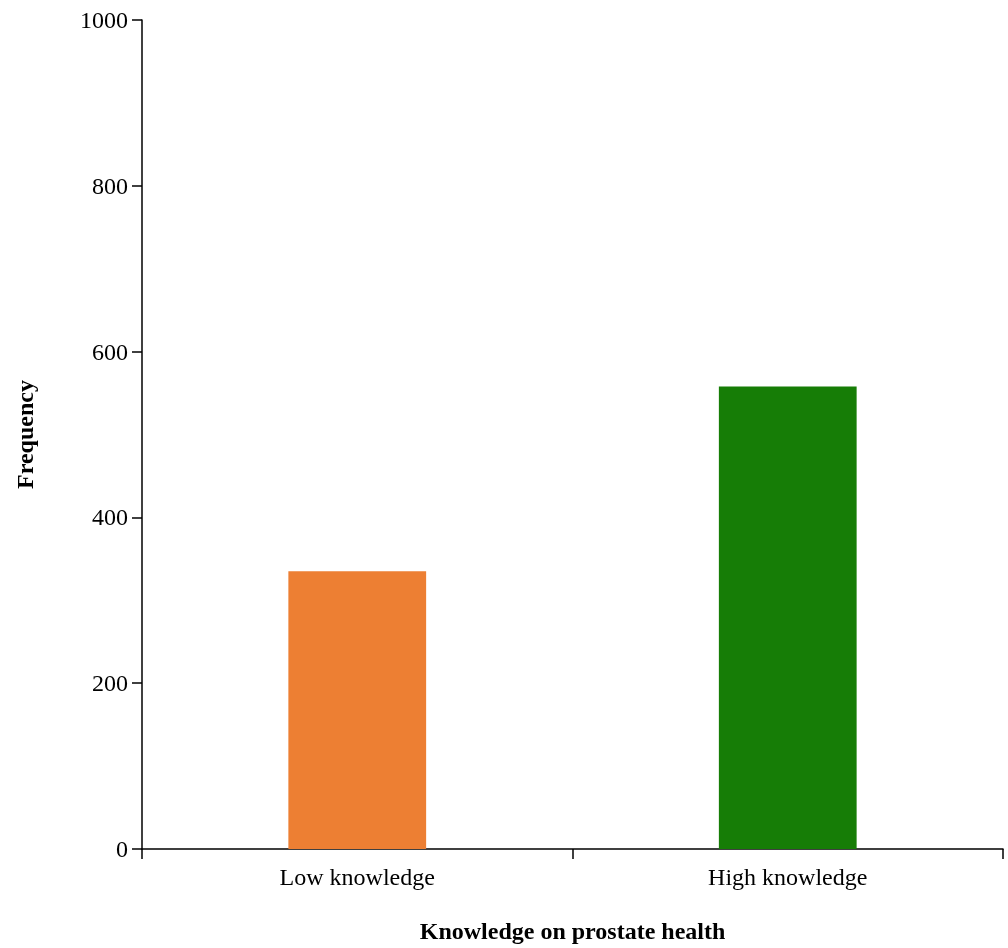 Image resolution: width=1008 pixels, height=948 pixels. Describe the element at coordinates (572, 931) in the screenshot. I see `x-axis-title: Knowledge on prostate health` at that location.